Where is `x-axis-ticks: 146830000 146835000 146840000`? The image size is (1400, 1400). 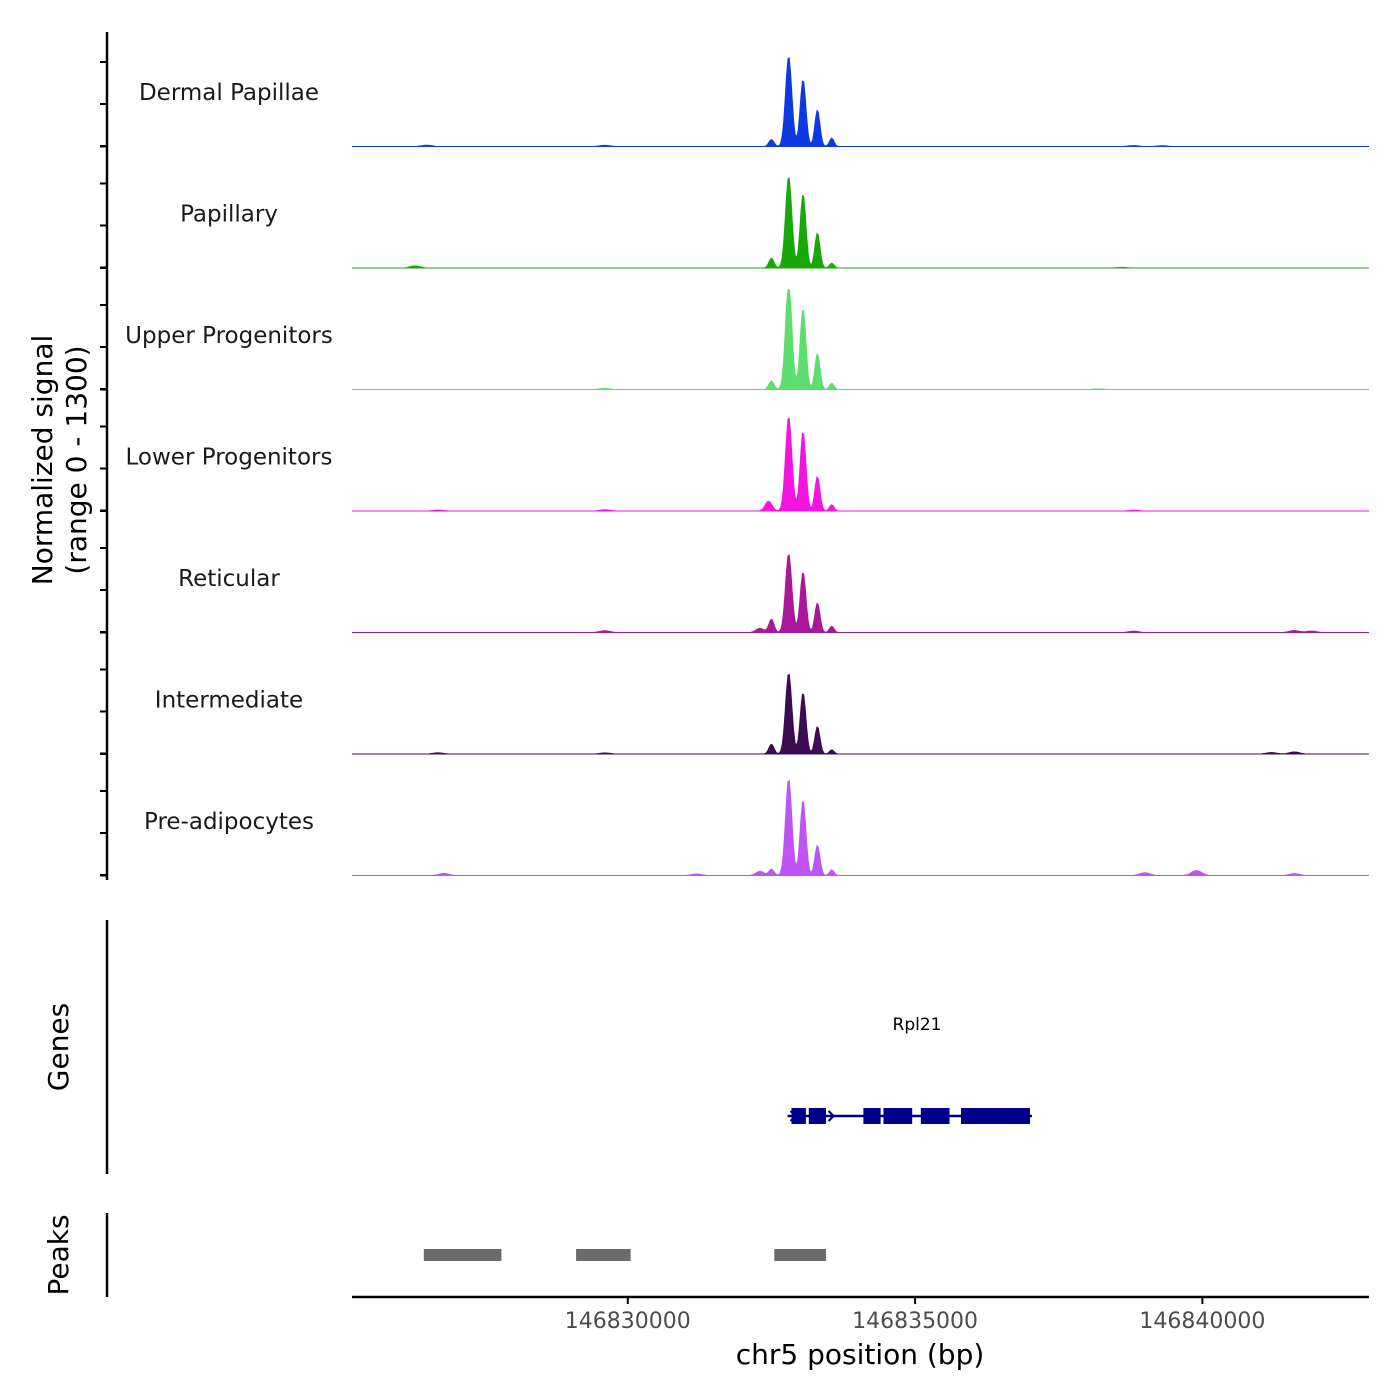
x-axis-ticks: 146830000 146835000 146840000 is located at coordinates (915, 1315).